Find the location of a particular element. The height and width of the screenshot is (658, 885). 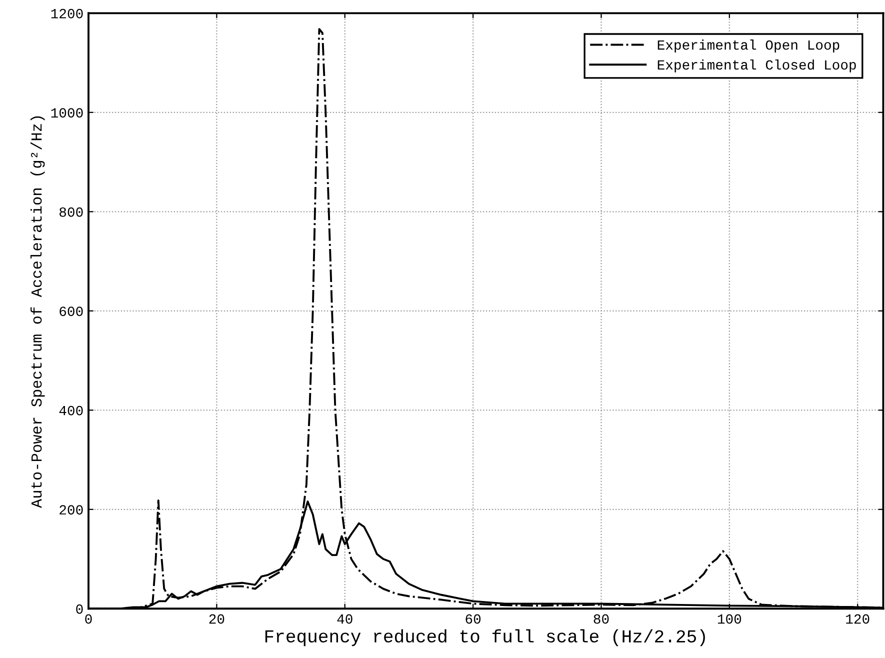

y-tick-label: 1200 is located at coordinates (67, 13).